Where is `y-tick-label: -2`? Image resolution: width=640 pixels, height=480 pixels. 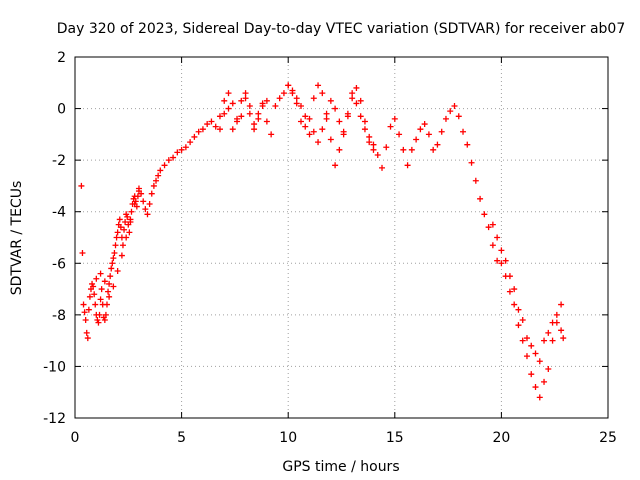 y-tick-label: -2 is located at coordinates (59, 161).